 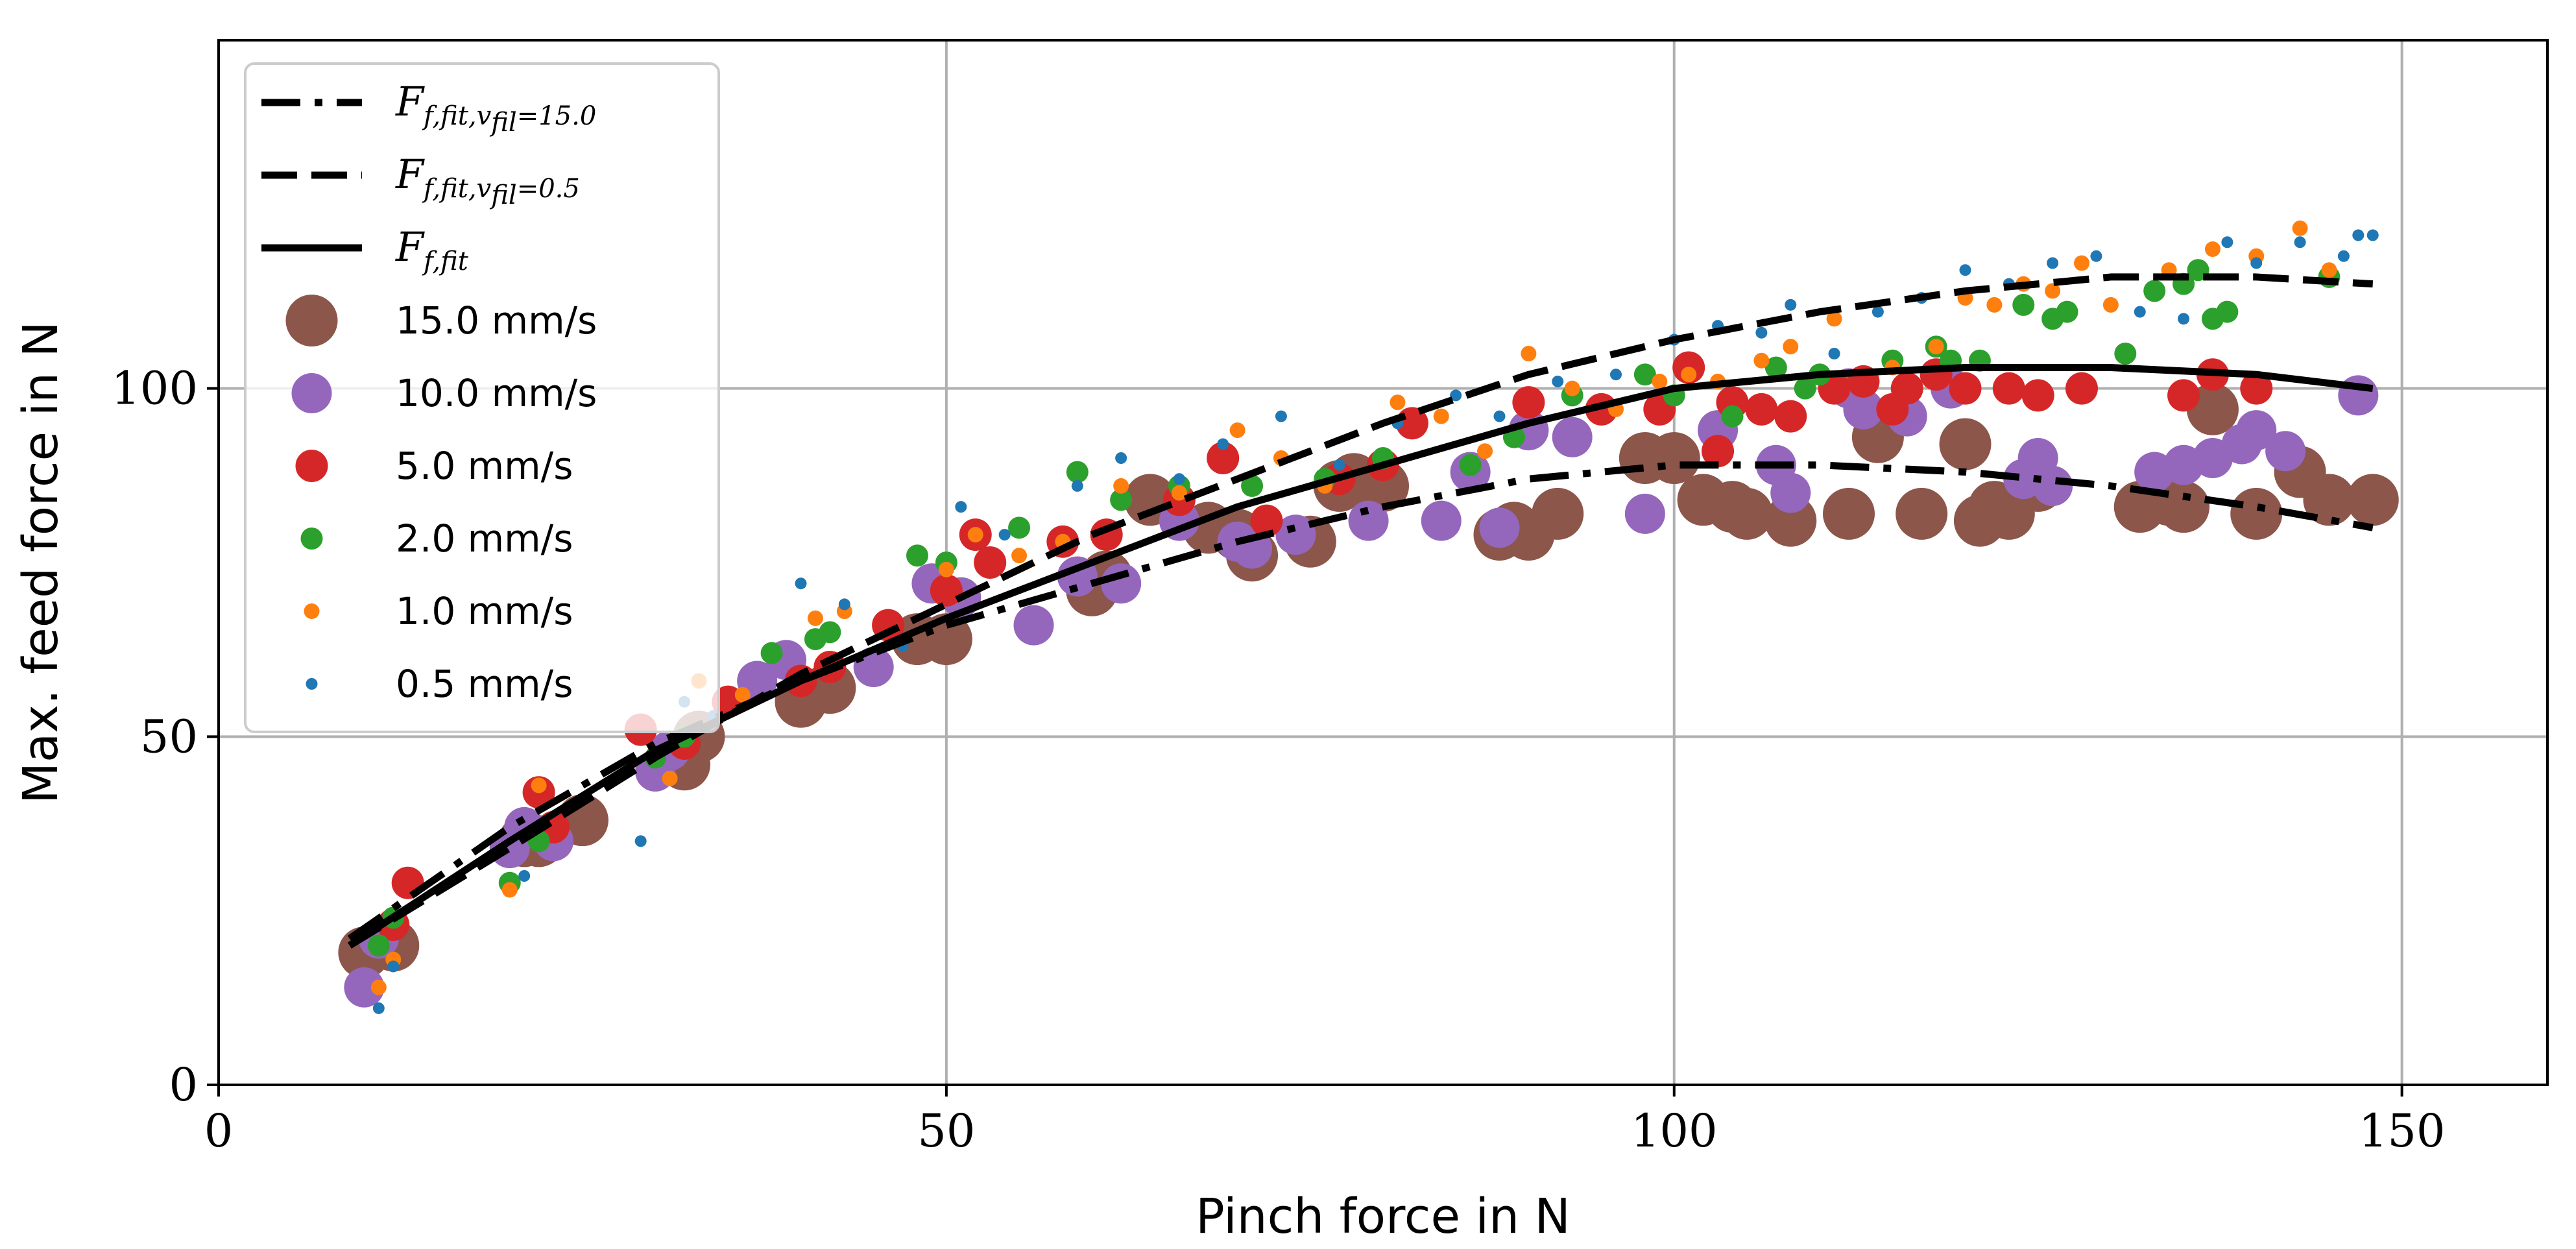 What do you see at coordinates (487, 180) in the screenshot?
I see `legend-label: Ff,fit,vfil=0.5` at bounding box center [487, 180].